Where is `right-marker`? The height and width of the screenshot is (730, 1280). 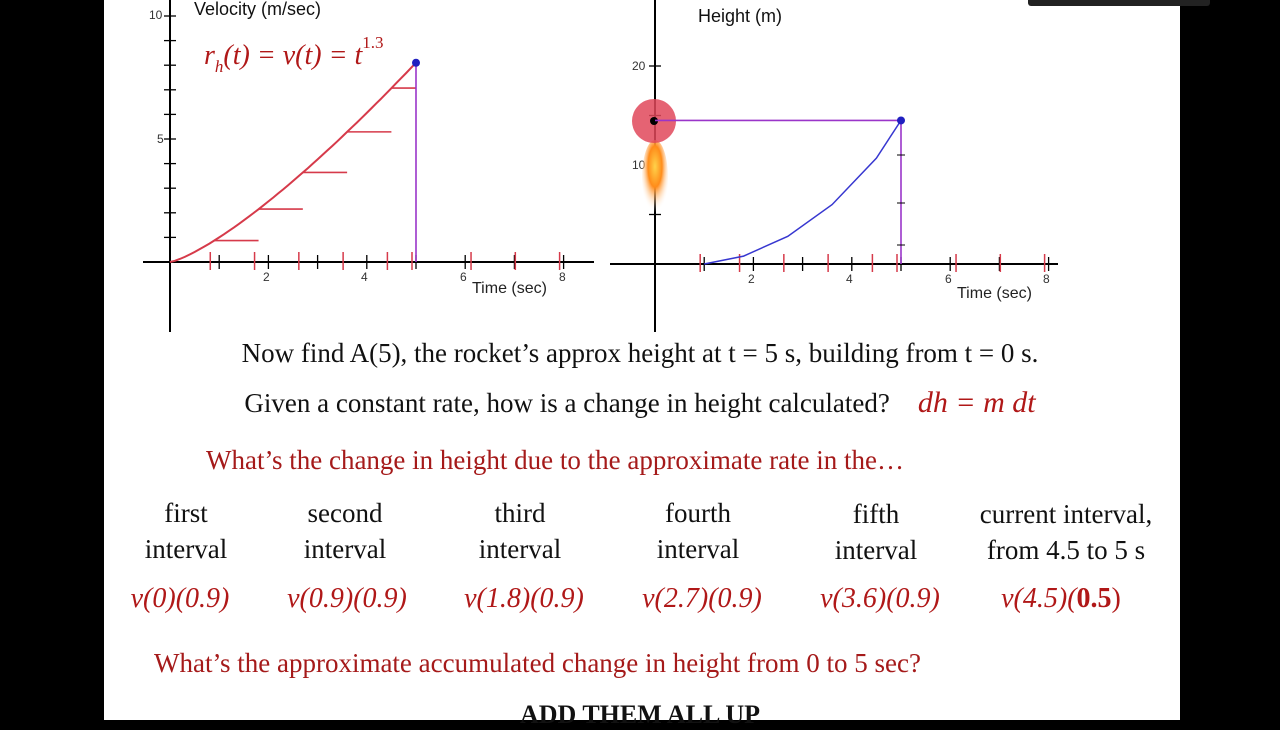 right-marker is located at coordinates (780, 190).